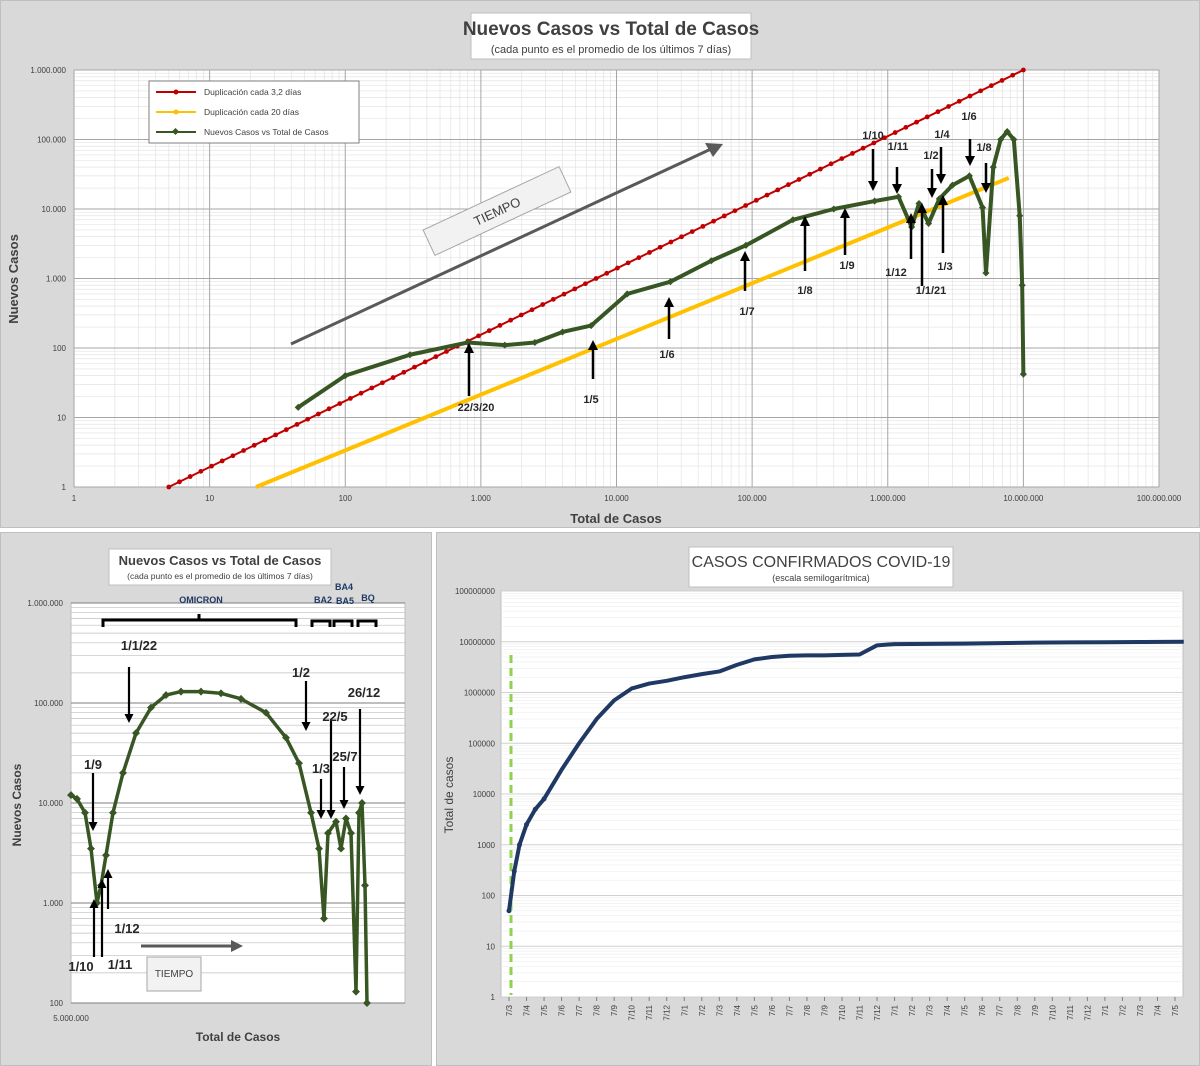 This screenshot has width=1200, height=1066. I want to click on x-tick-label: 100.000.000, so click(1159, 498).